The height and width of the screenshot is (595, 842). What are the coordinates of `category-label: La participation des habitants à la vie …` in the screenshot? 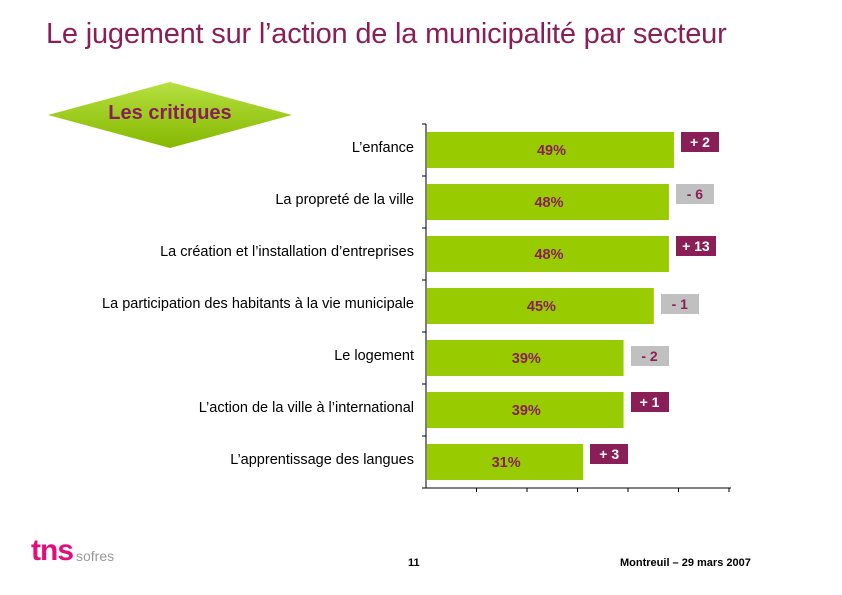 It's located at (258, 304).